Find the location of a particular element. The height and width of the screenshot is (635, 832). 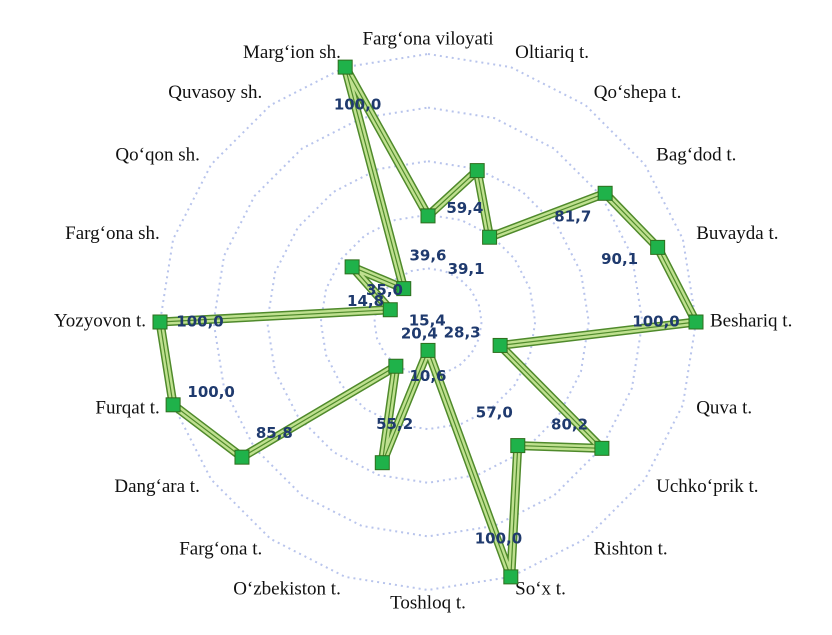

category-label: Buvayda t. is located at coordinates (737, 233).